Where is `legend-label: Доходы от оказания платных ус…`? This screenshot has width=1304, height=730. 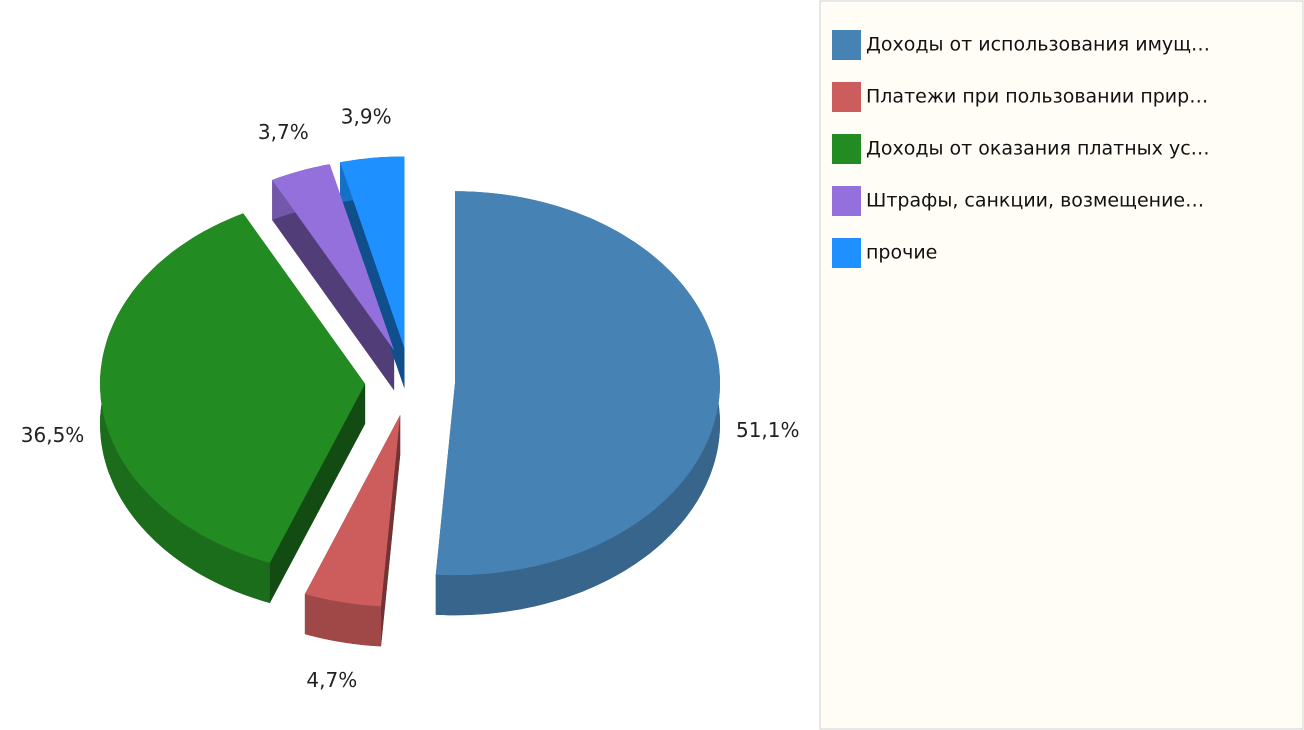
legend-label: Доходы от оказания платных ус… is located at coordinates (1038, 149).